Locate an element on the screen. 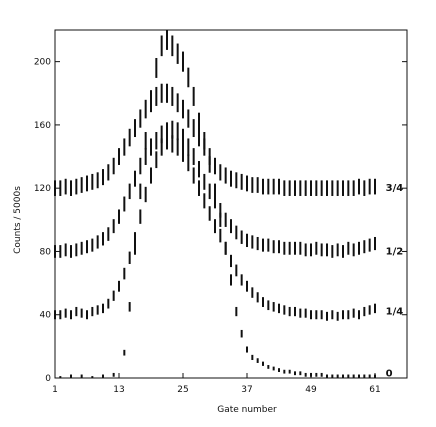  x-tick-label: 1 is located at coordinates (55, 390).